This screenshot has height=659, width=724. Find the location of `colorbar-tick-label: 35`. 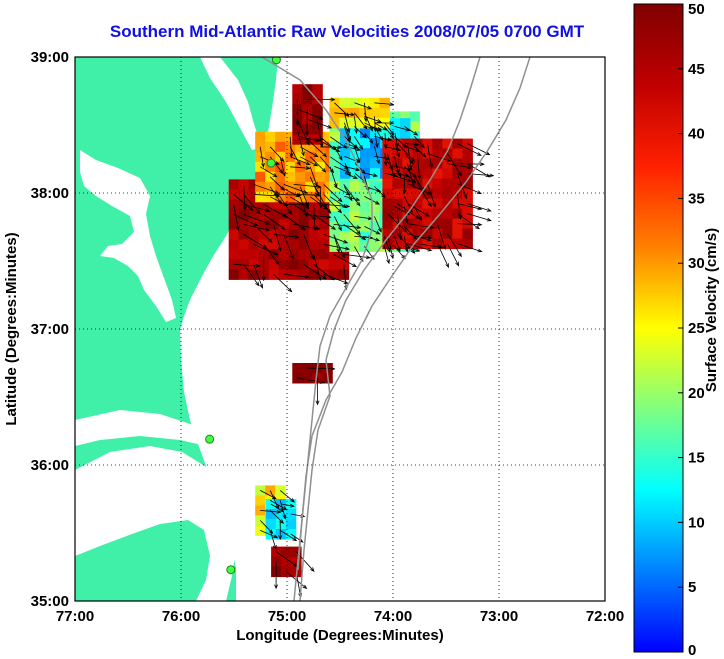

colorbar-tick-label: 35 is located at coordinates (696, 198).